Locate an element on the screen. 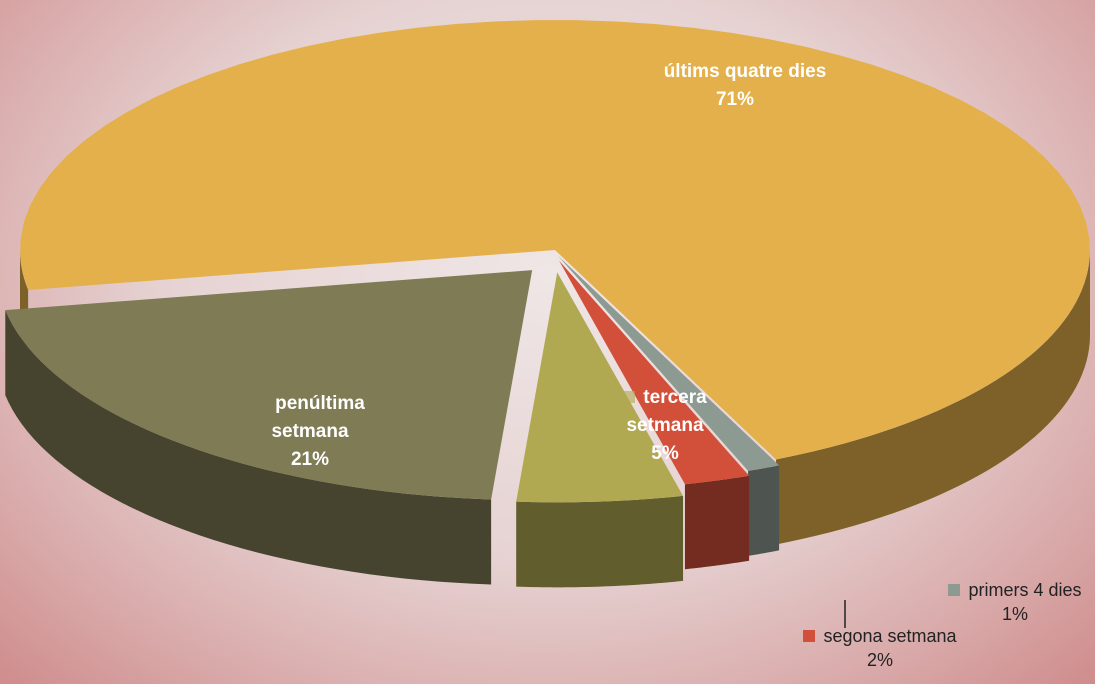  value-label: 5% is located at coordinates (665, 453).